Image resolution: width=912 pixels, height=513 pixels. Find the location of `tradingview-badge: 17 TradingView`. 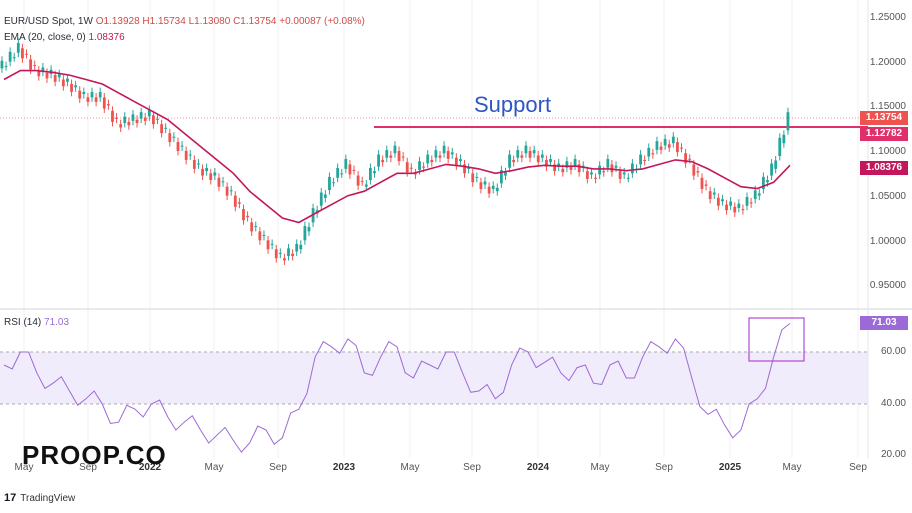

tradingview-badge: 17 TradingView is located at coordinates (39, 498).